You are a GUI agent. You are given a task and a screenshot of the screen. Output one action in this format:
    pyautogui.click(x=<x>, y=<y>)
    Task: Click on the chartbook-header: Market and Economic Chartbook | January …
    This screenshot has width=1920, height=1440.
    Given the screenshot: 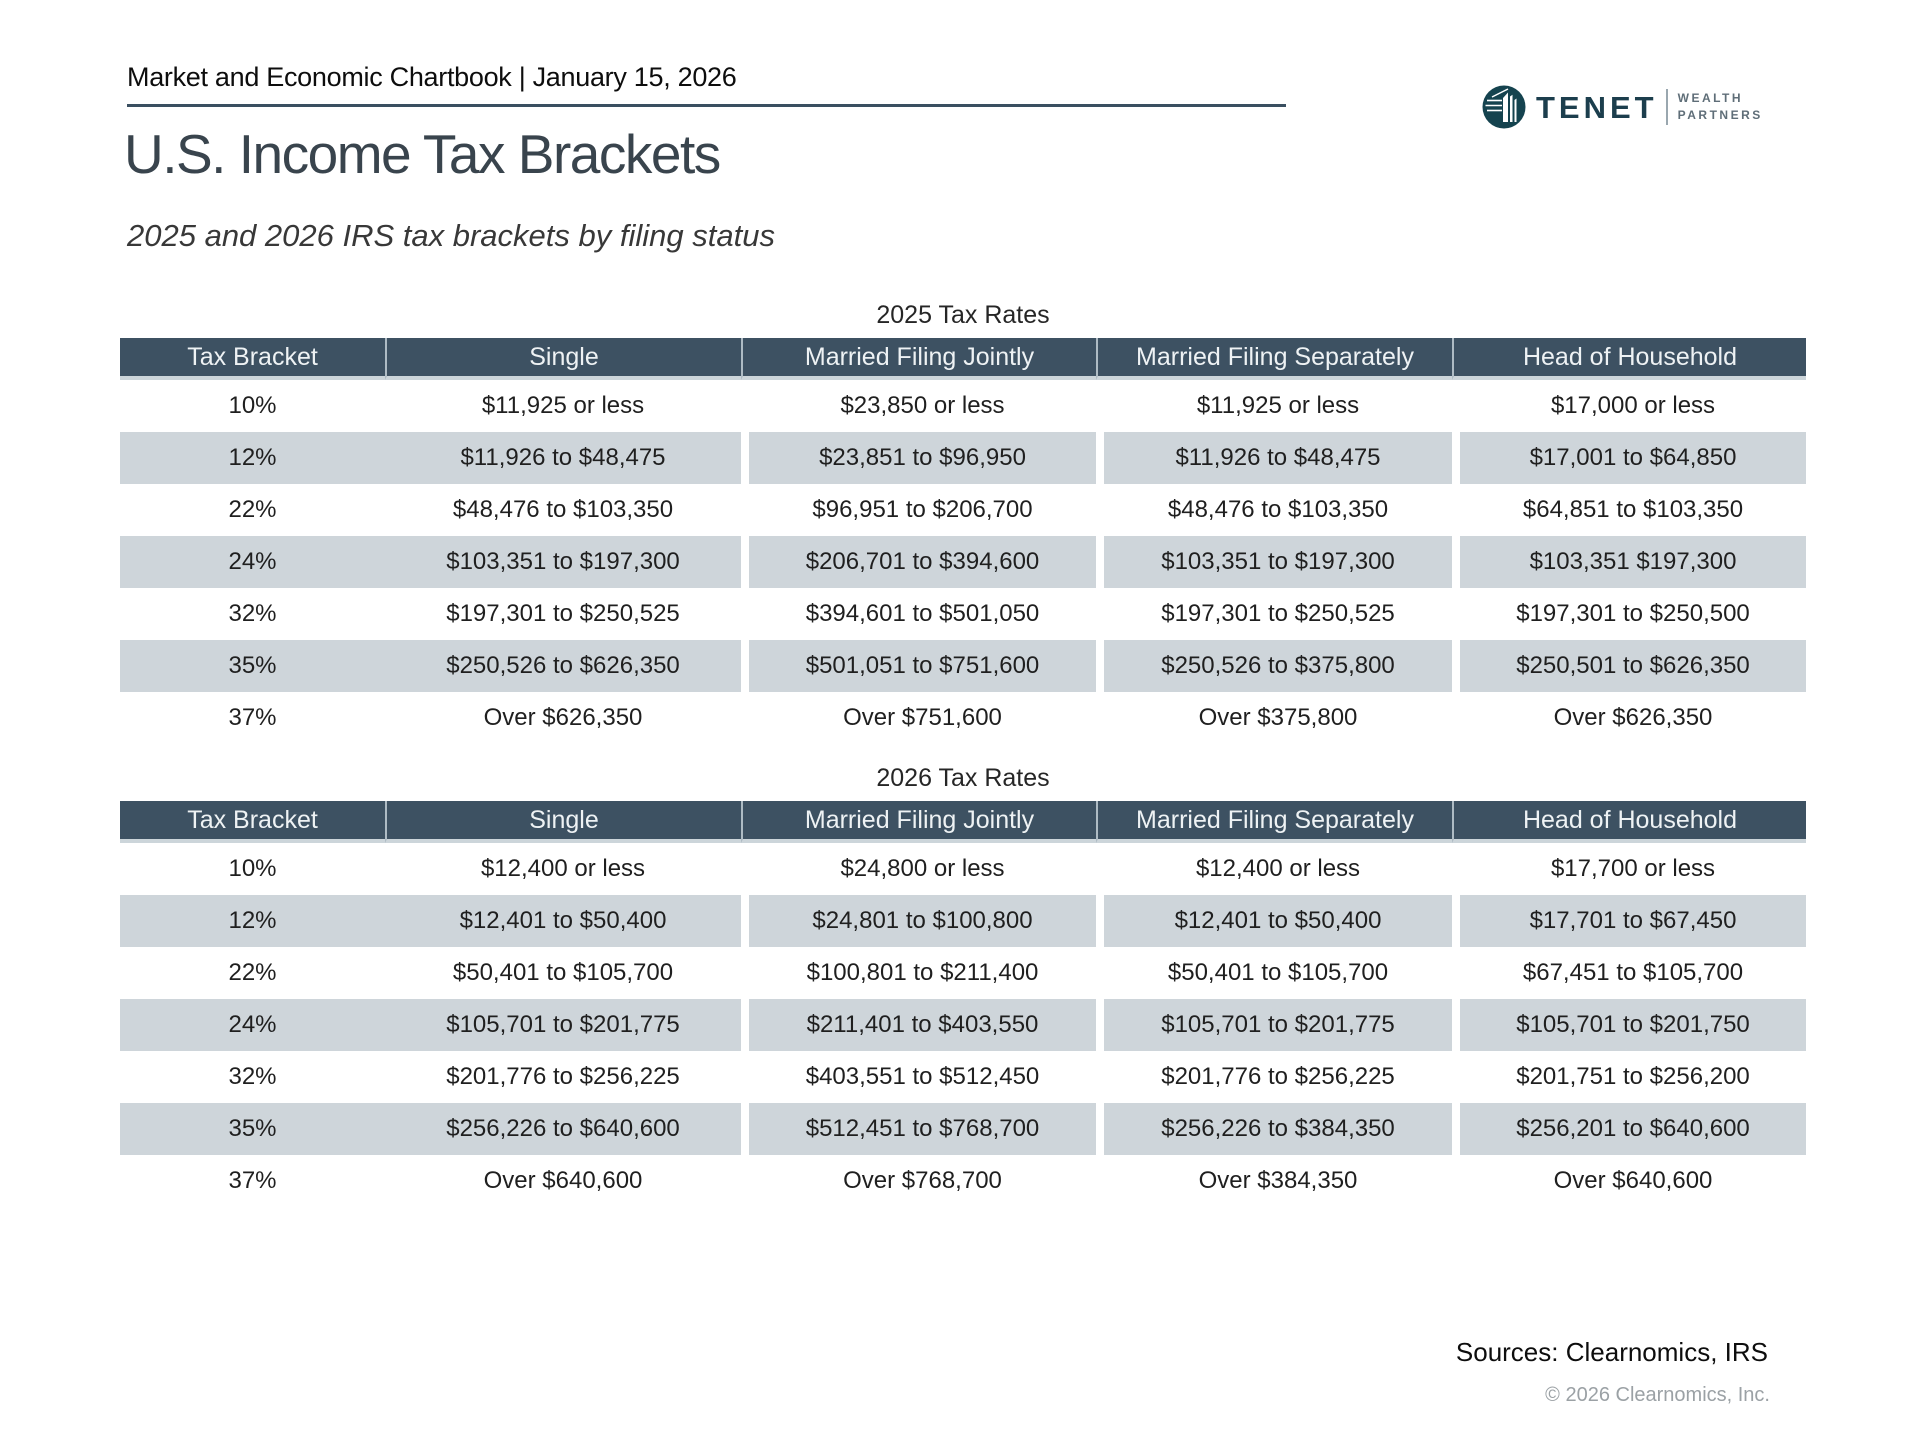 What is the action you would take?
    pyautogui.click(x=432, y=77)
    